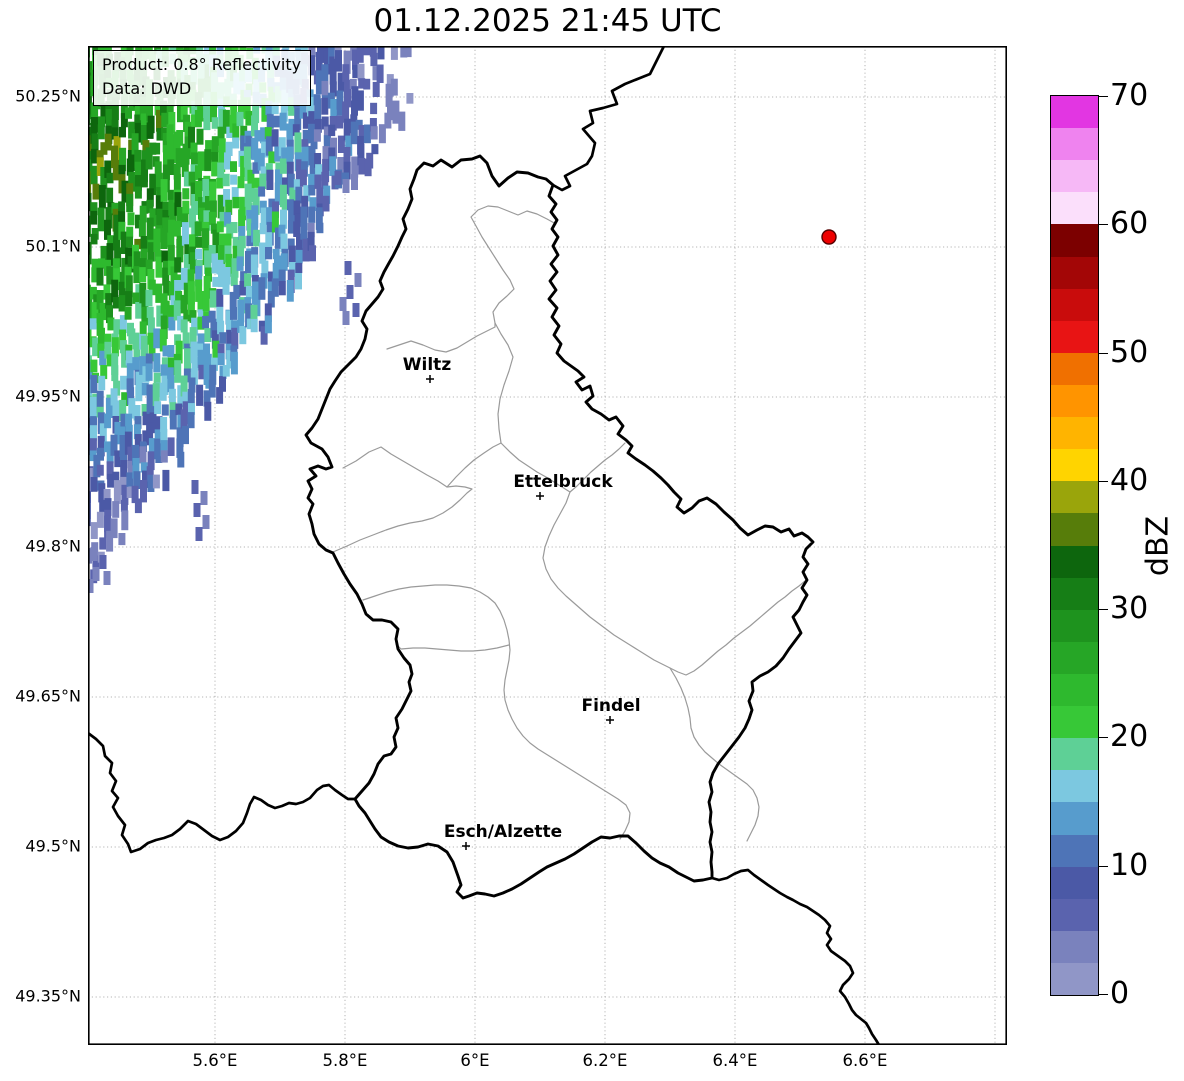 The height and width of the screenshot is (1081, 1184). Describe the element at coordinates (735, 1060) in the screenshot. I see `x-tick-label: 6.4°E` at that location.